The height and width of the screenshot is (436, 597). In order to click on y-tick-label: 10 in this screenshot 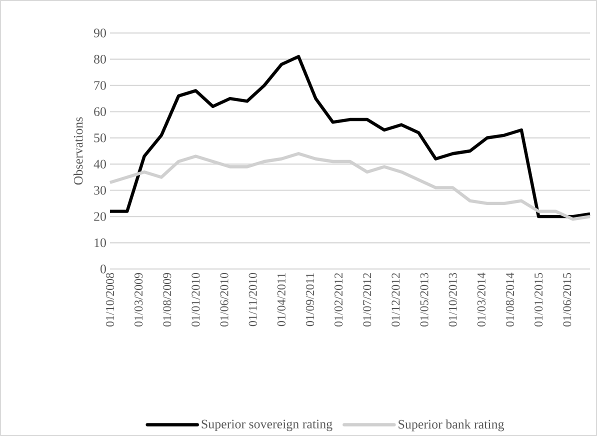, I will do `click(100, 243)`.